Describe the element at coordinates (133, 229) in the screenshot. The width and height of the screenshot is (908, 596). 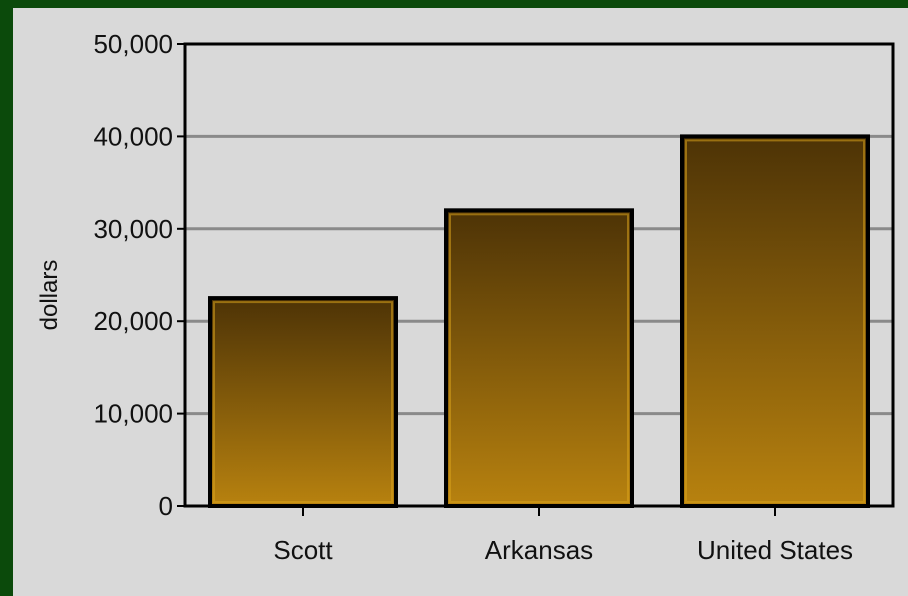
I see `y-tick-label: 30,000` at that location.